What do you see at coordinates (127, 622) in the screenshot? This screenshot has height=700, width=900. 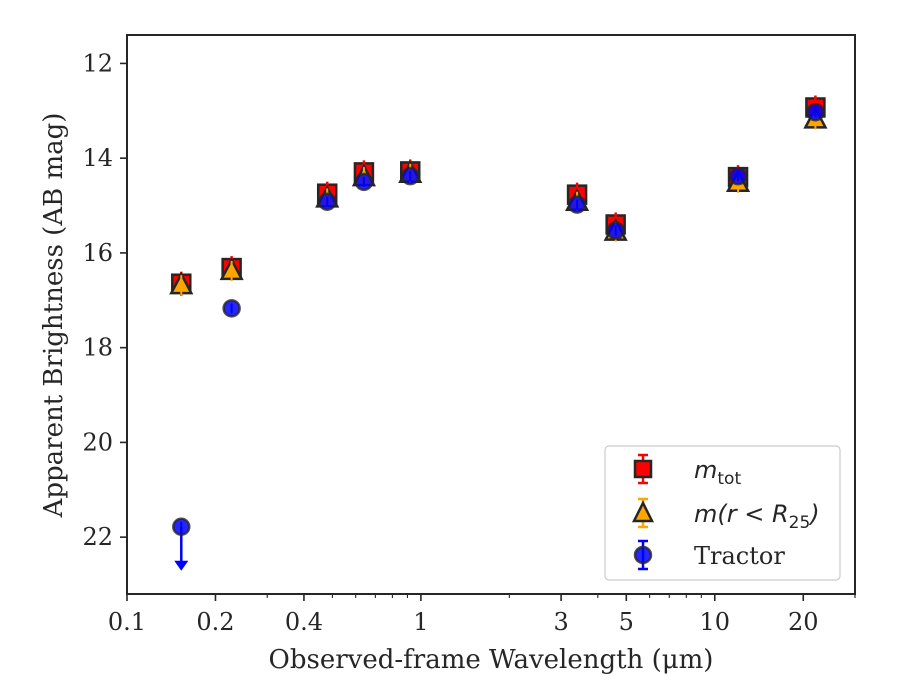 I see `x-tick-label: 0.1` at bounding box center [127, 622].